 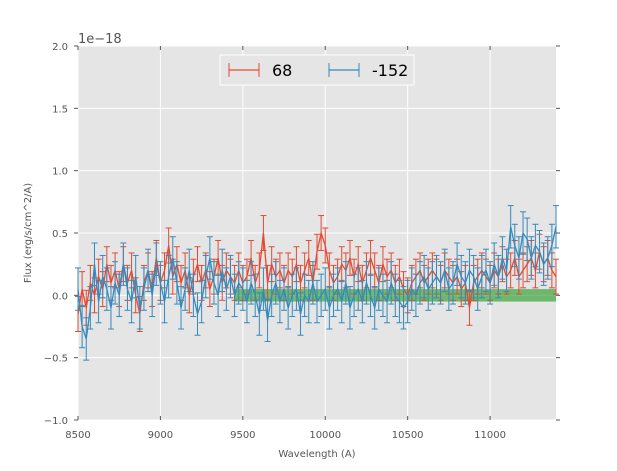 What do you see at coordinates (316, 454) in the screenshot?
I see `x-axis-label: Wavelength (A)` at bounding box center [316, 454].